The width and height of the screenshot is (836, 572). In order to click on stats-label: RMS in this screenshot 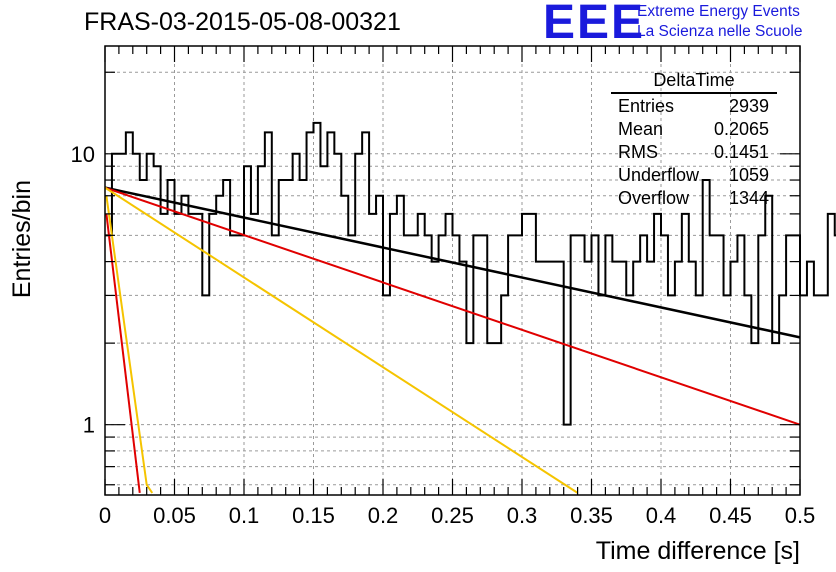, I will do `click(638, 152)`.